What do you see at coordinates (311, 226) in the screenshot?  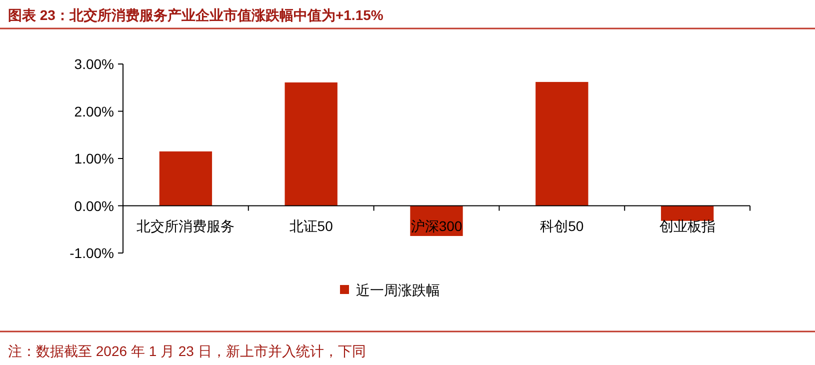 I see `x-tick-label: 北证50` at bounding box center [311, 226].